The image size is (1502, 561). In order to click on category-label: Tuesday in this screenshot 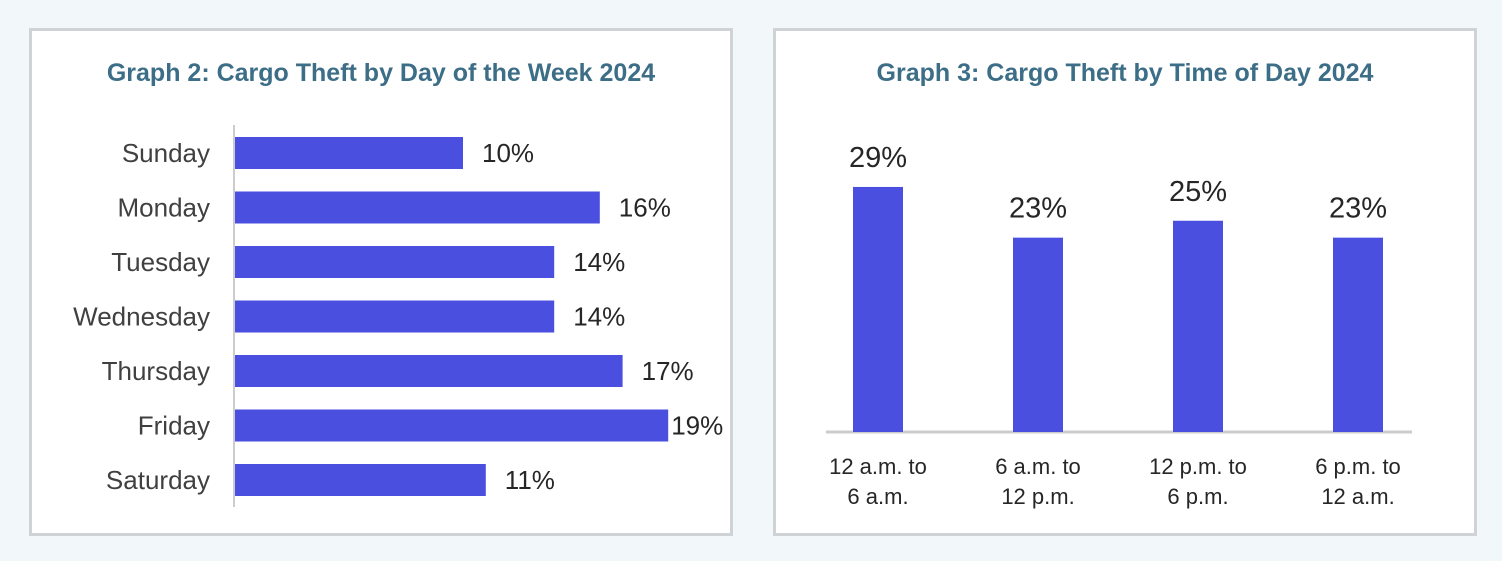, I will do `click(160, 262)`.